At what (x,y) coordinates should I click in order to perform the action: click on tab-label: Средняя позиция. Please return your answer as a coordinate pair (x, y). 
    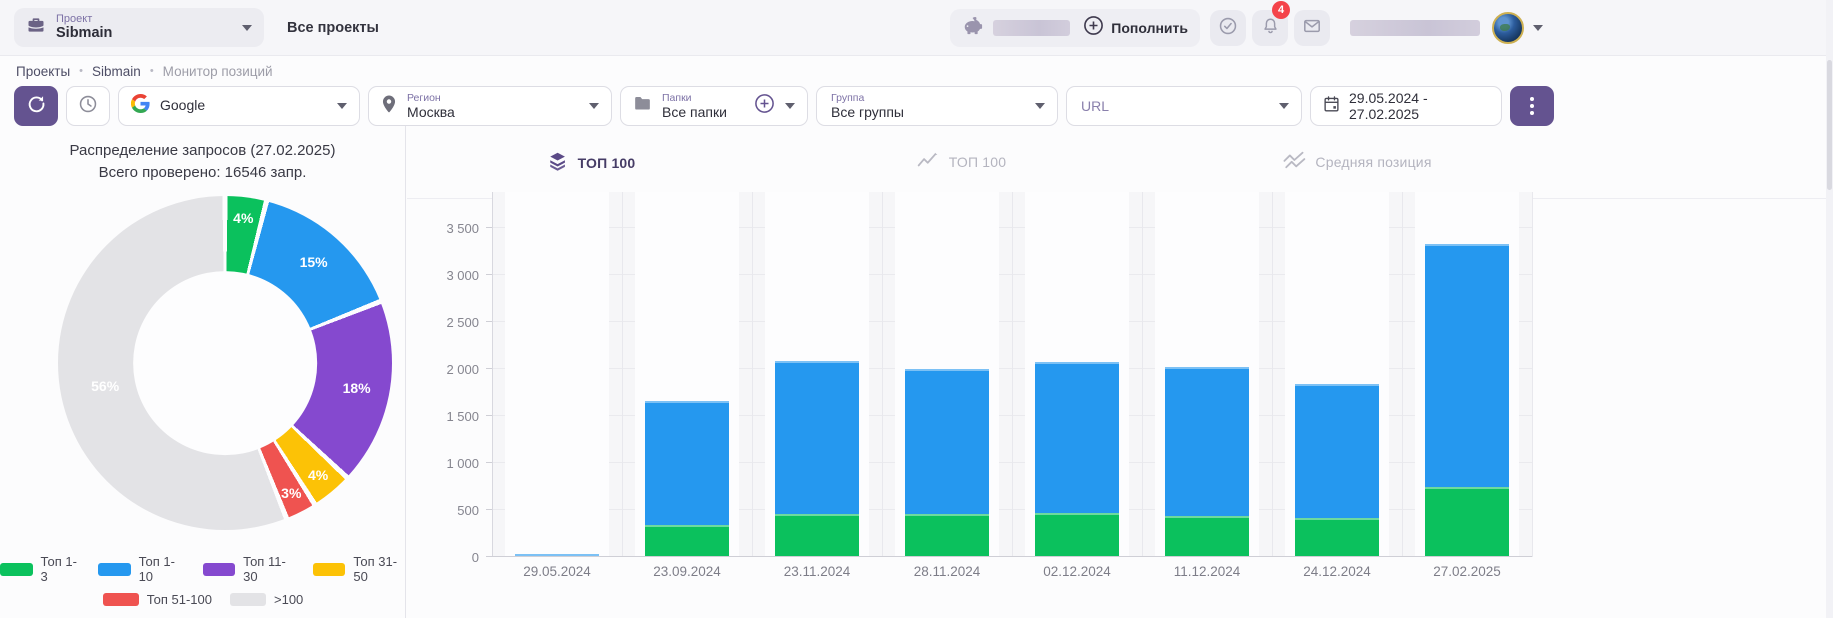
    Looking at the image, I should click on (1373, 161).